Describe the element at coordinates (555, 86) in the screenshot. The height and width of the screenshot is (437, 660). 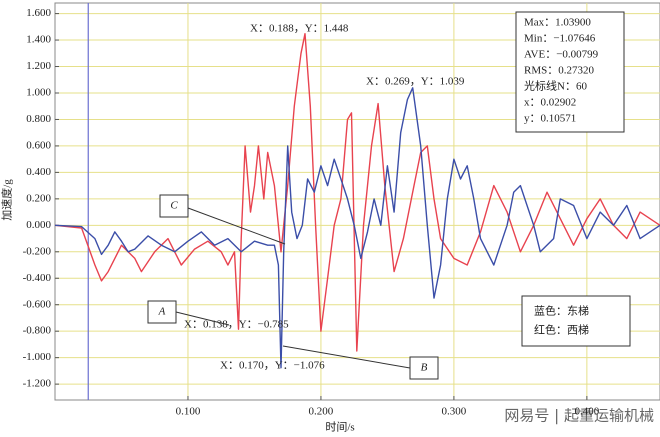
I see `stats-text: 光标线N：60` at that location.